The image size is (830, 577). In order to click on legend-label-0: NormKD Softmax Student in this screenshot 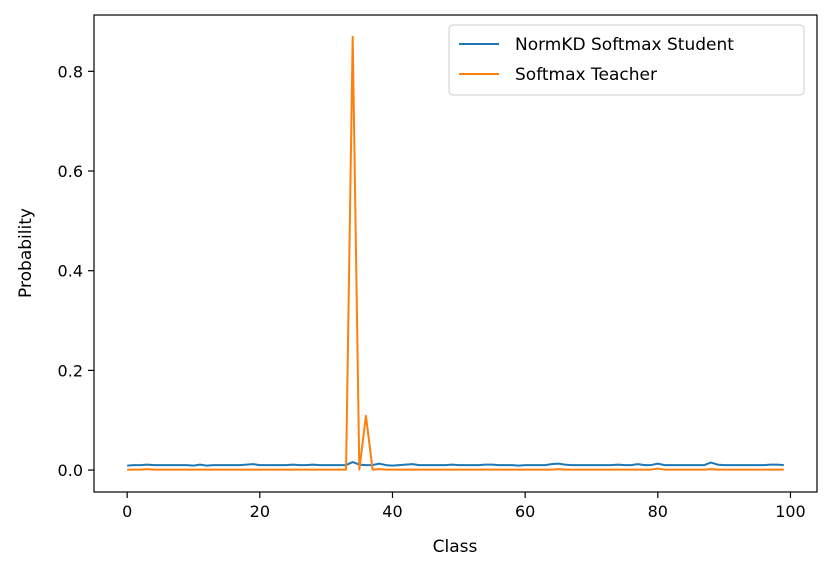, I will do `click(624, 45)`.